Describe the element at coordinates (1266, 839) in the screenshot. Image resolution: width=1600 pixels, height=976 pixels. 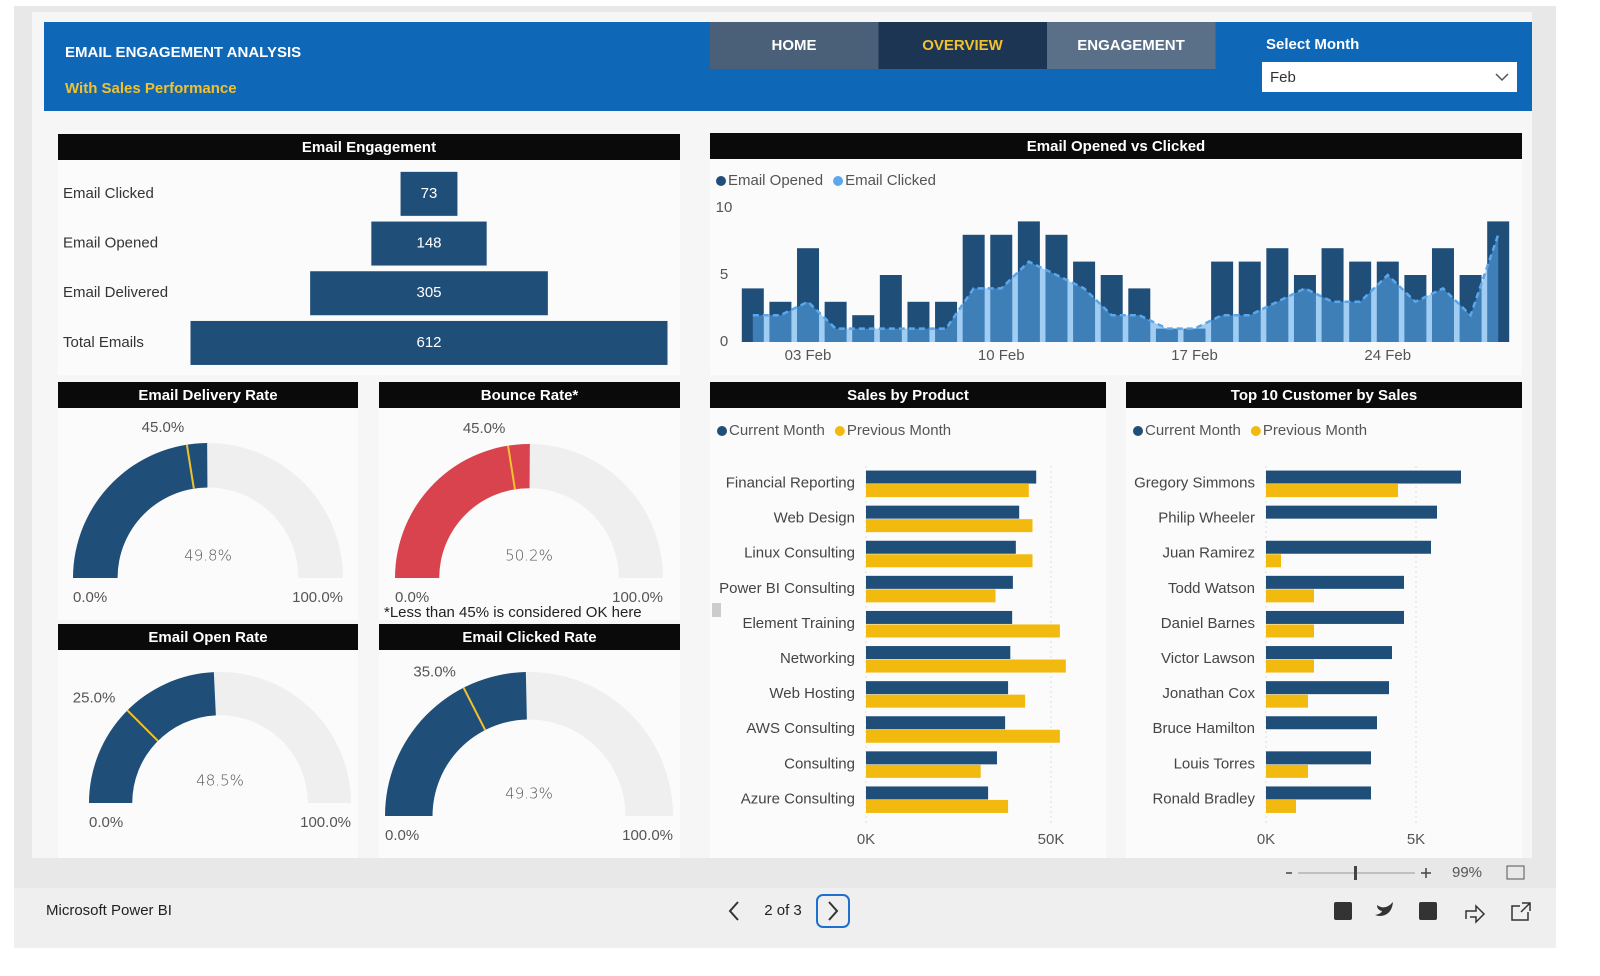
I see `x-tick-label: 0K` at that location.